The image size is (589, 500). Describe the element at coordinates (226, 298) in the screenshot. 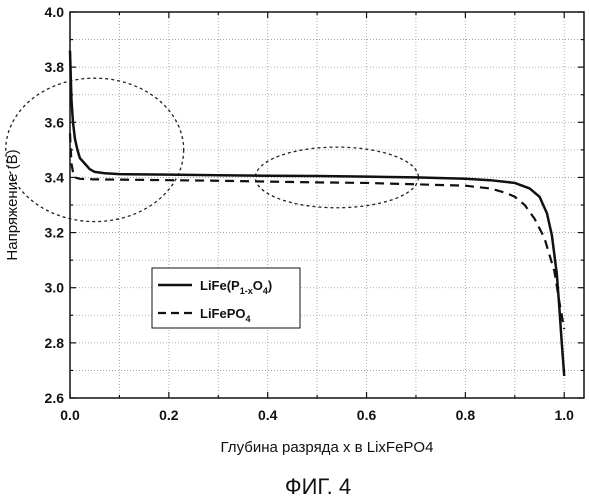

I see `legend: LiFe(P1-xO4) LiFePO4` at that location.